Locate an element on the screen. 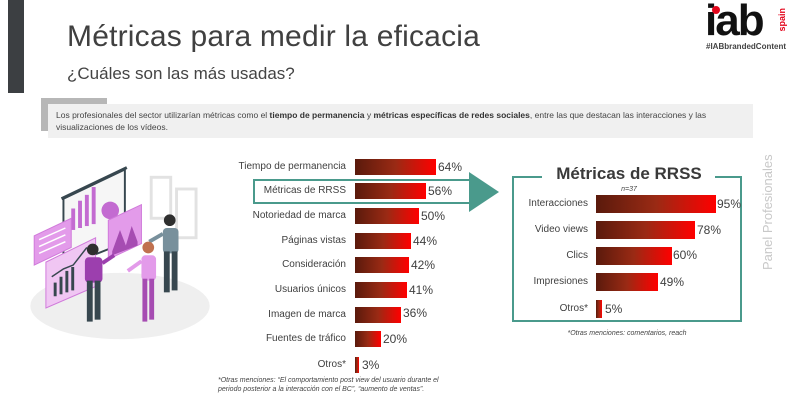  row-label: Usuarios únicos is located at coordinates (310, 289).